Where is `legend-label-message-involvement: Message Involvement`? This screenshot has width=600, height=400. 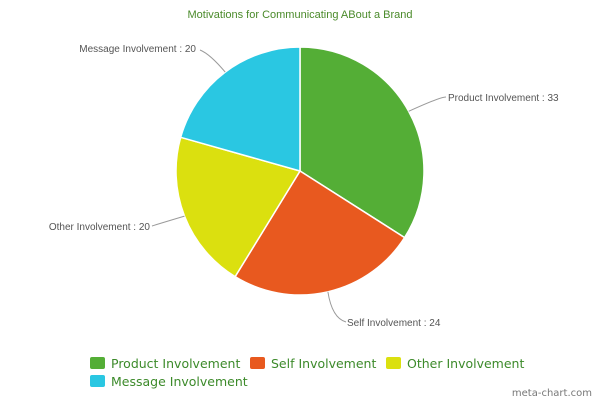 legend-label-message-involvement: Message Involvement is located at coordinates (179, 381).